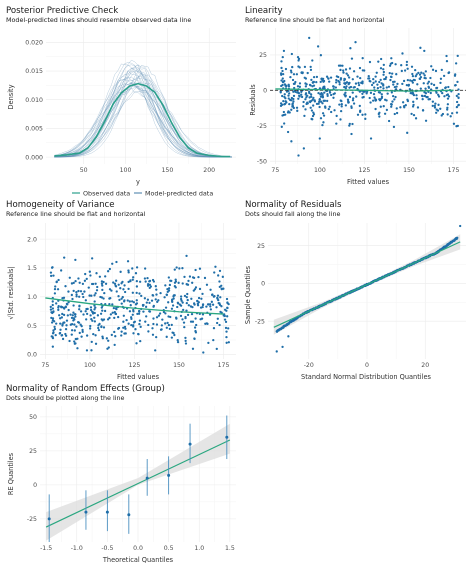 Image resolution: width=474 pixels, height=569 pixels. I want to click on y-axis-label: √|Std. residuals|, so click(11, 292).